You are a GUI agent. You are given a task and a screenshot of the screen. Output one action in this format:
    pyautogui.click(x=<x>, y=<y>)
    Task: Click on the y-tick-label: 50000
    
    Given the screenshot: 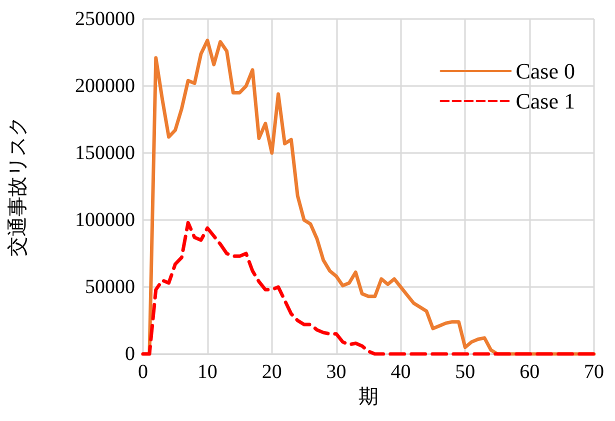 What is the action you would take?
    pyautogui.click(x=110, y=287)
    